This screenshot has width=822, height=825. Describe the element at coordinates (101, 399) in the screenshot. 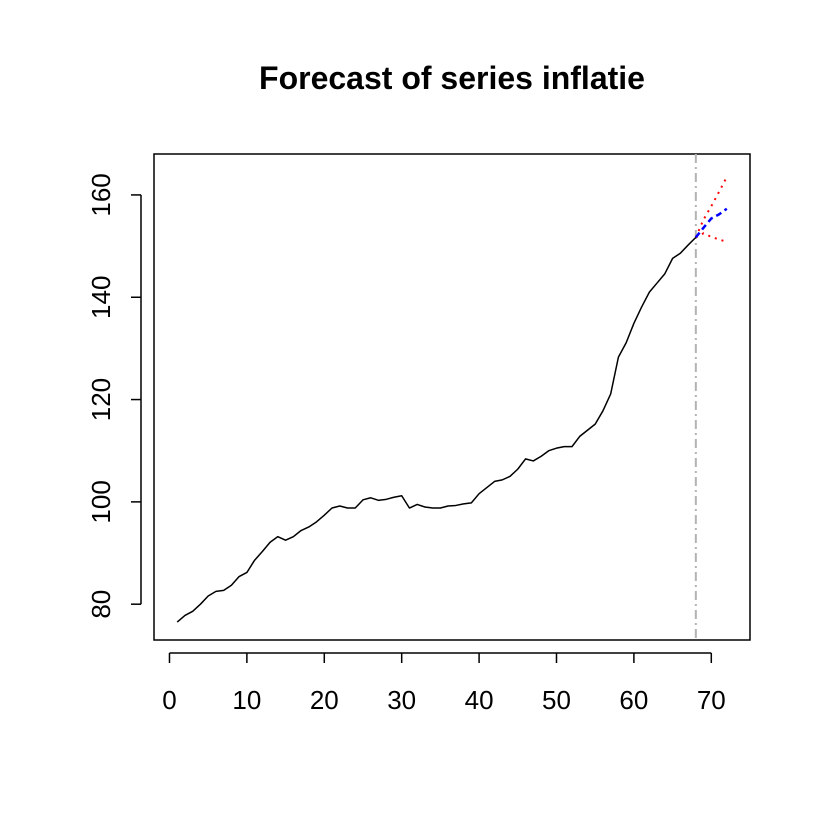

I see `y-tick-label: 120` at that location.